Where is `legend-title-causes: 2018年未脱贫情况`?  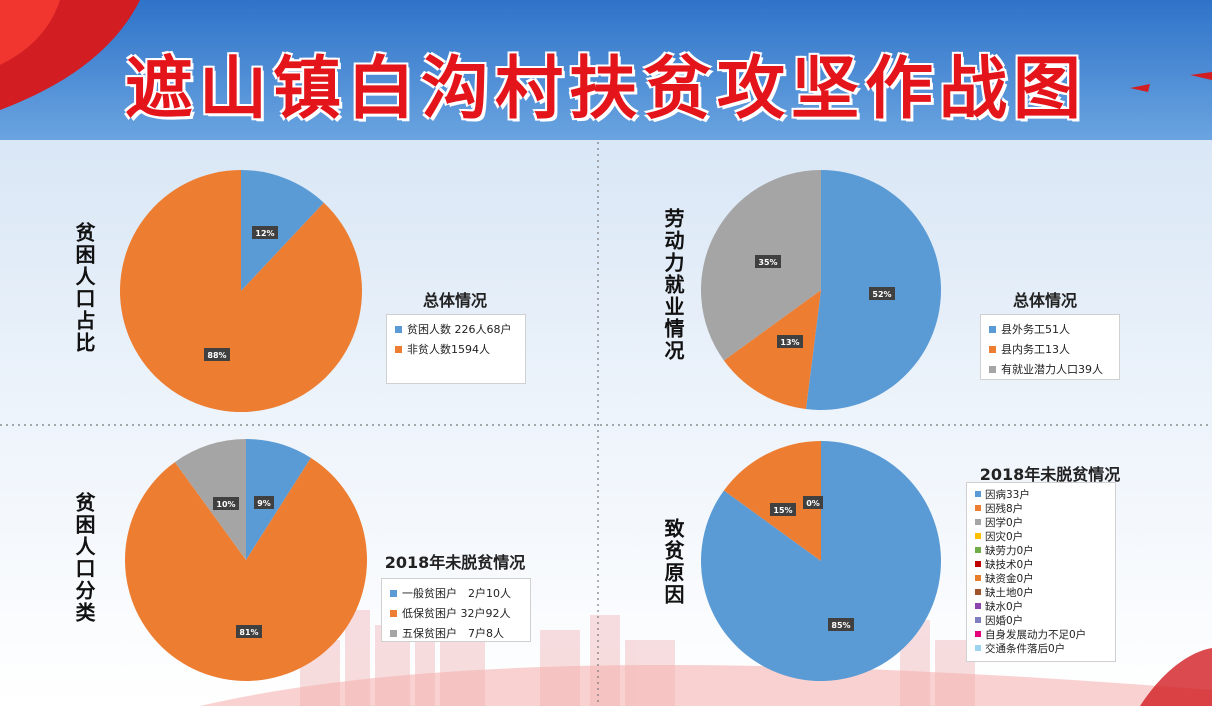
legend-title-causes: 2018年未脱贫情况 is located at coordinates (1050, 474).